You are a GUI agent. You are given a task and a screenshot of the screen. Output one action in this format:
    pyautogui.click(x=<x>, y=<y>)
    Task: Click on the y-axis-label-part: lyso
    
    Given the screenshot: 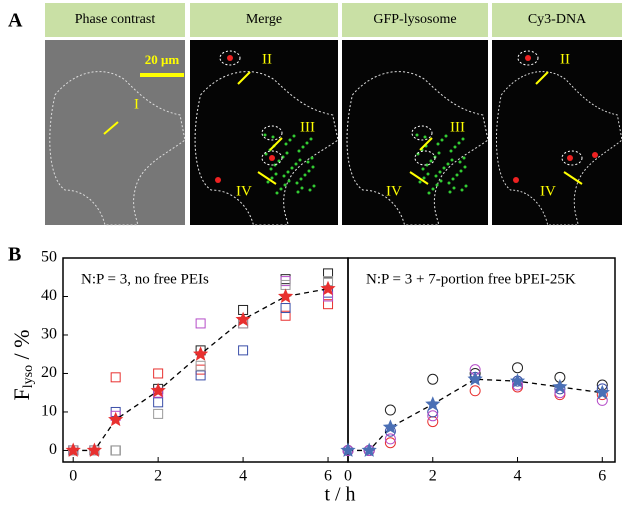 What is the action you would take?
    pyautogui.click(x=28, y=376)
    